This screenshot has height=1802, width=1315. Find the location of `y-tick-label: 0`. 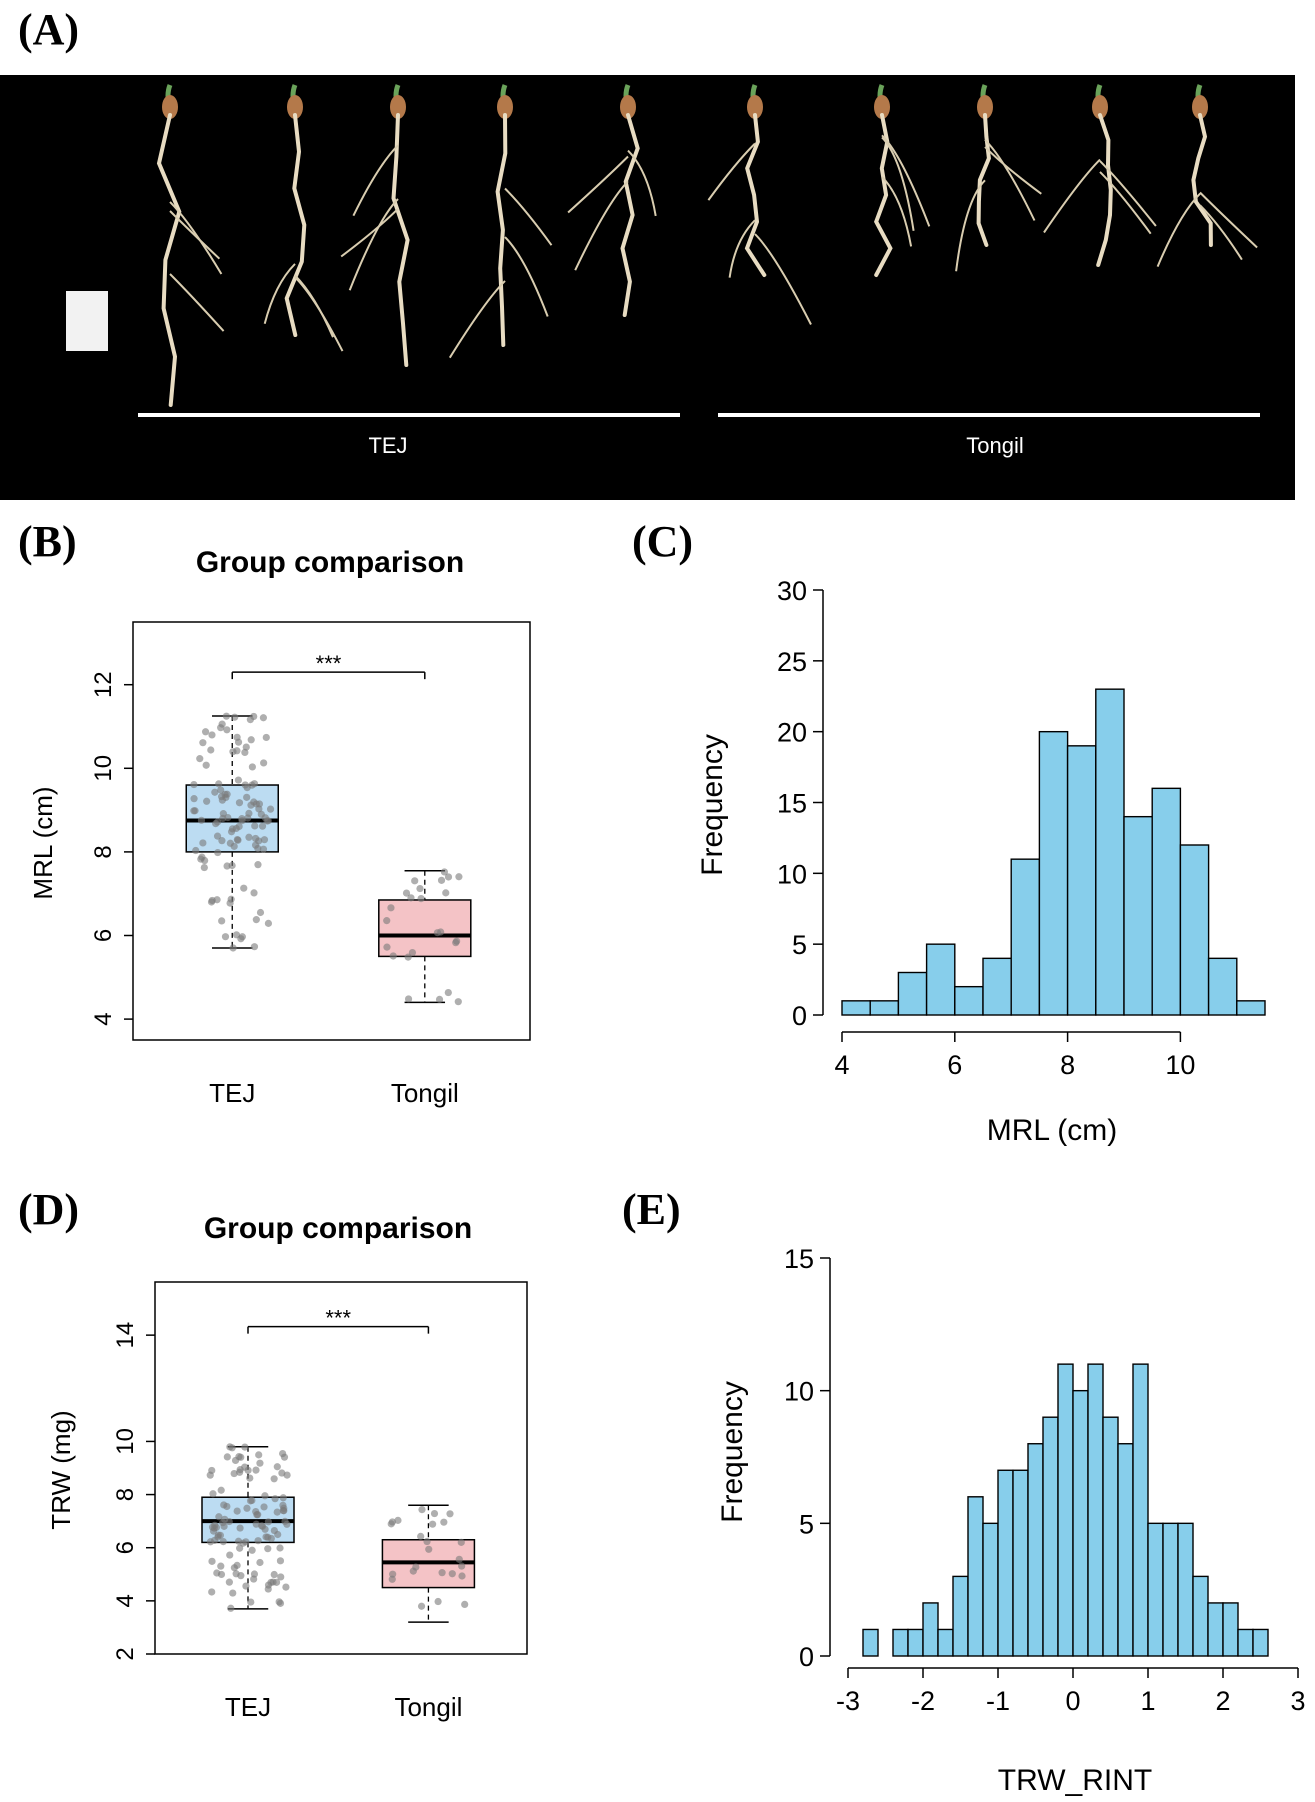

y-tick-label: 0 is located at coordinates (806, 1657).